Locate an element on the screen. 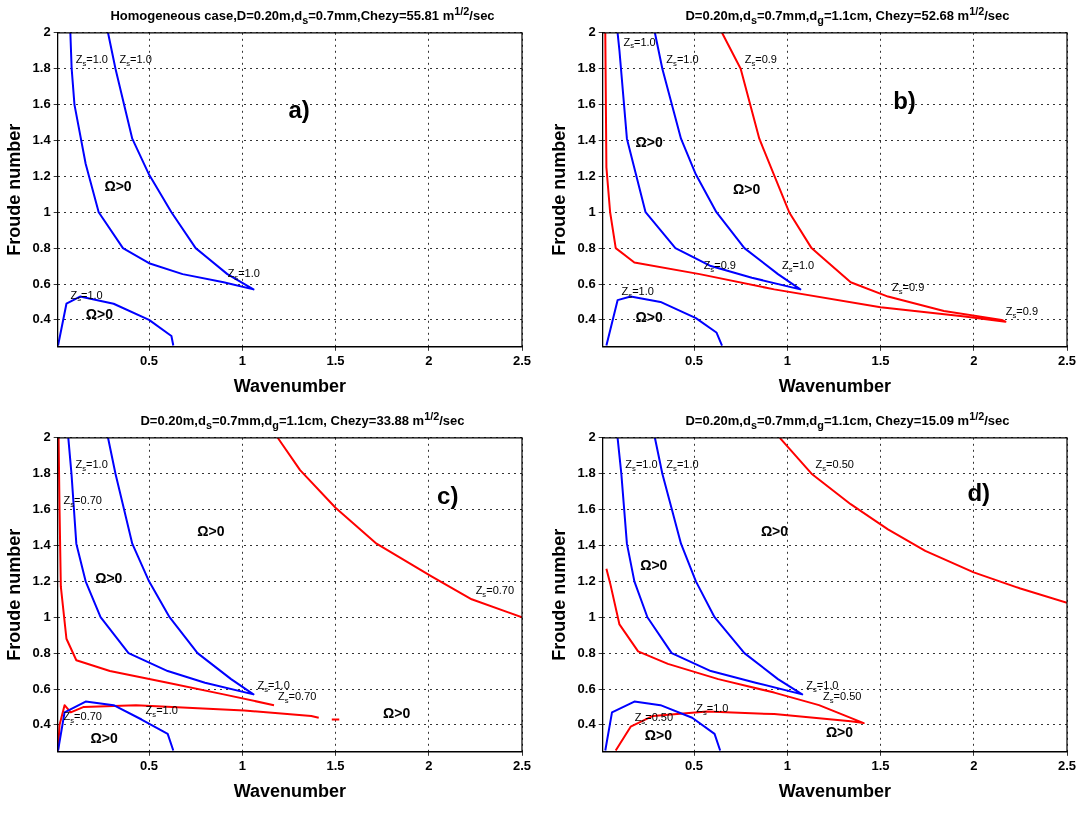 This screenshot has height=814, width=1091. annotation: a) is located at coordinates (299, 109).